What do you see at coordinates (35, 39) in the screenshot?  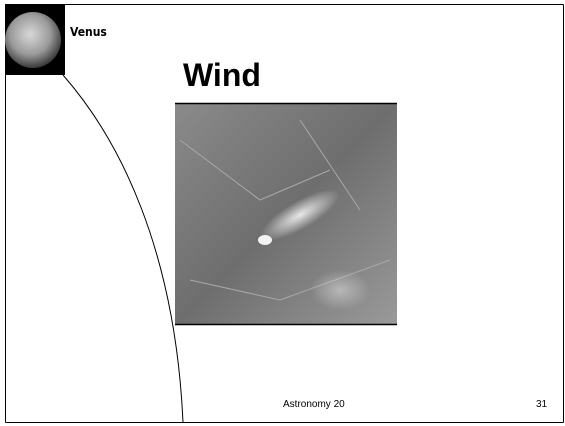 I see `venus-image` at bounding box center [35, 39].